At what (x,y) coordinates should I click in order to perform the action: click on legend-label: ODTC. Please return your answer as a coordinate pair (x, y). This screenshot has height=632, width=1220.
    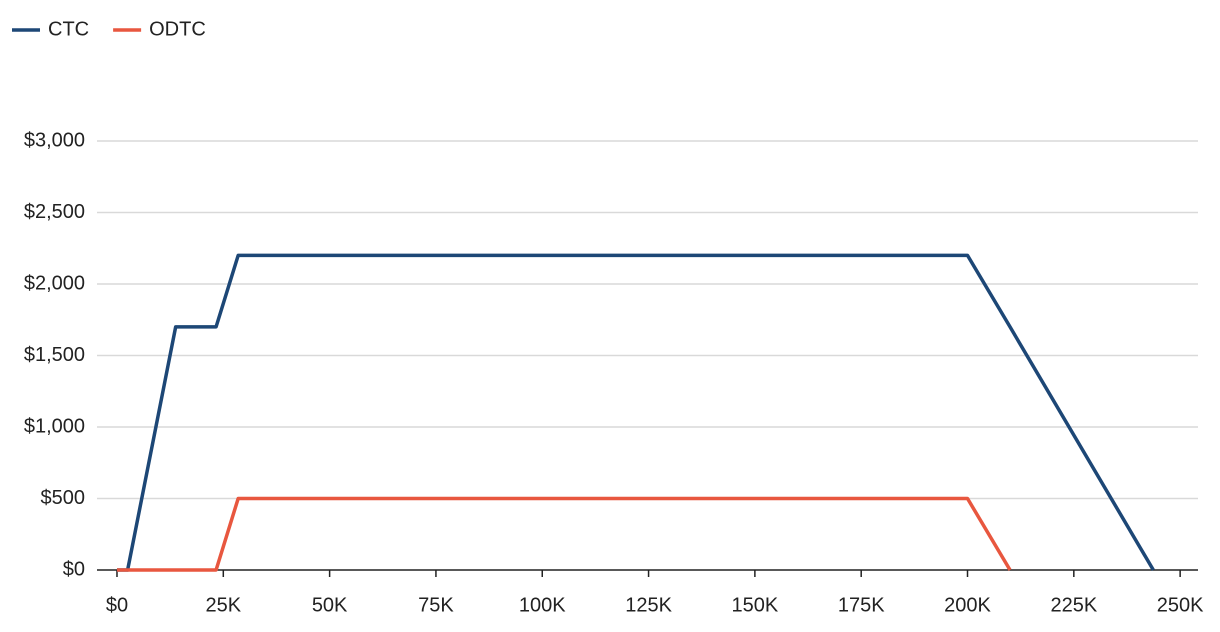
    Looking at the image, I should click on (177, 29).